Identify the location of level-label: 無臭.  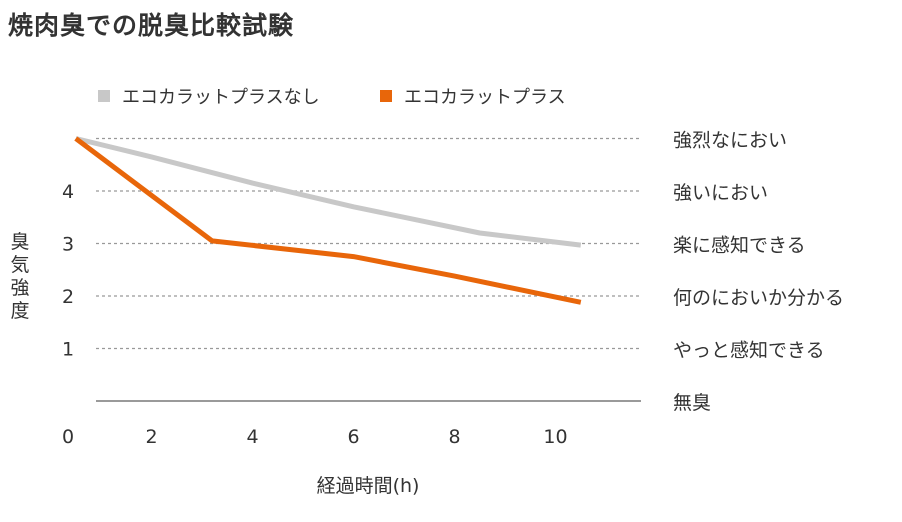
(692, 403).